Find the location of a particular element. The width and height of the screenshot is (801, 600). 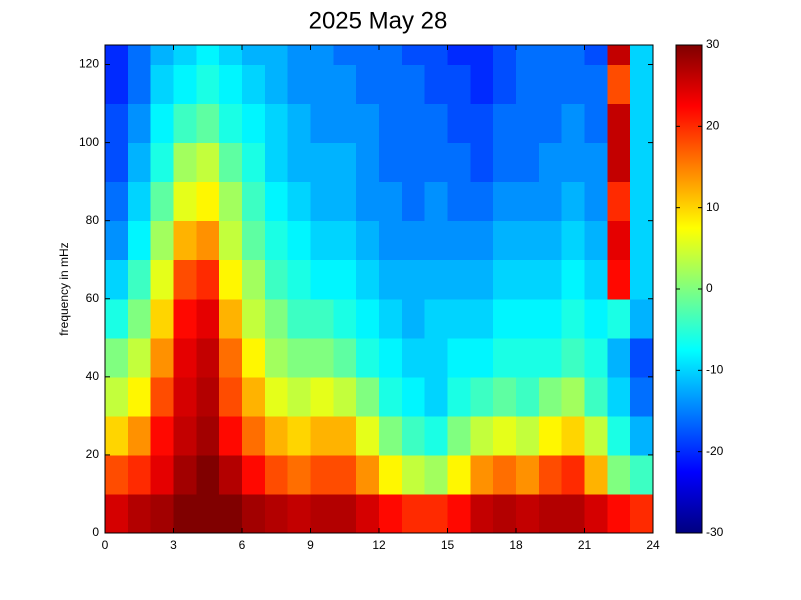

colorbar-tick-label: -10 is located at coordinates (715, 370).